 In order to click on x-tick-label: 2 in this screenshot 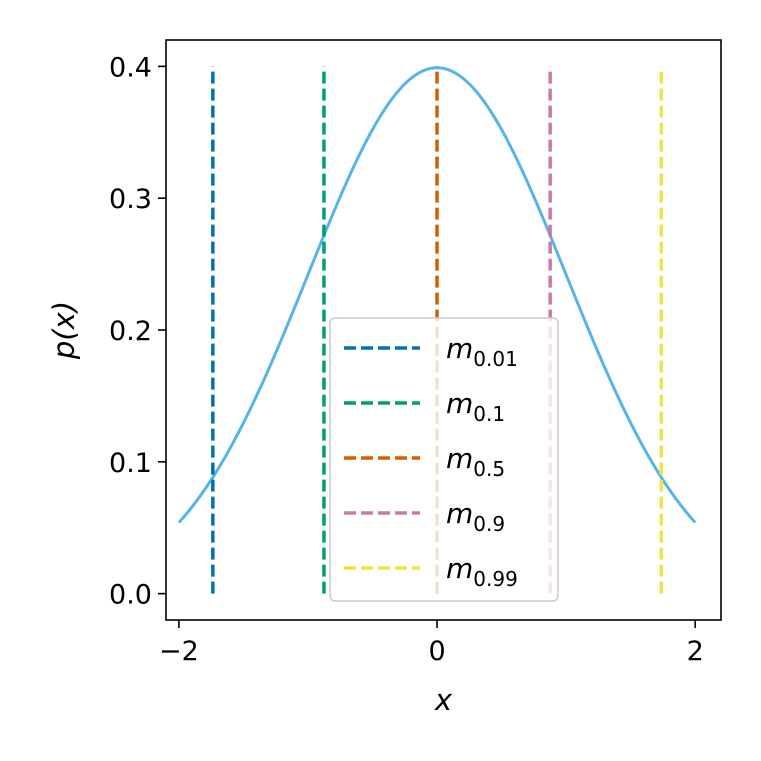, I will do `click(695, 651)`.